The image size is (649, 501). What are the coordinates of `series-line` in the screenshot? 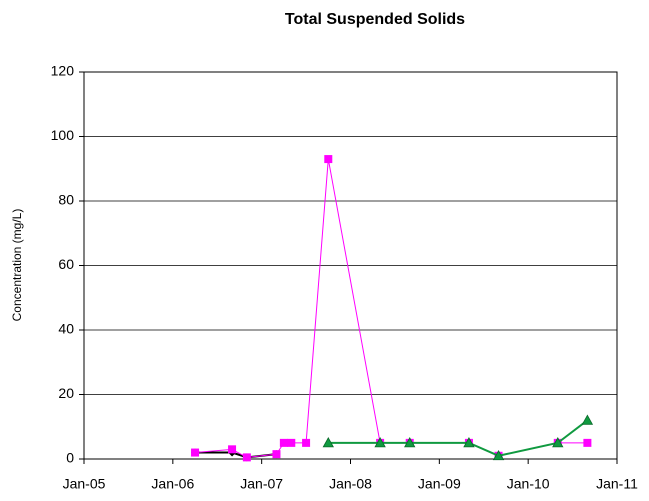 It's located at (458, 438).